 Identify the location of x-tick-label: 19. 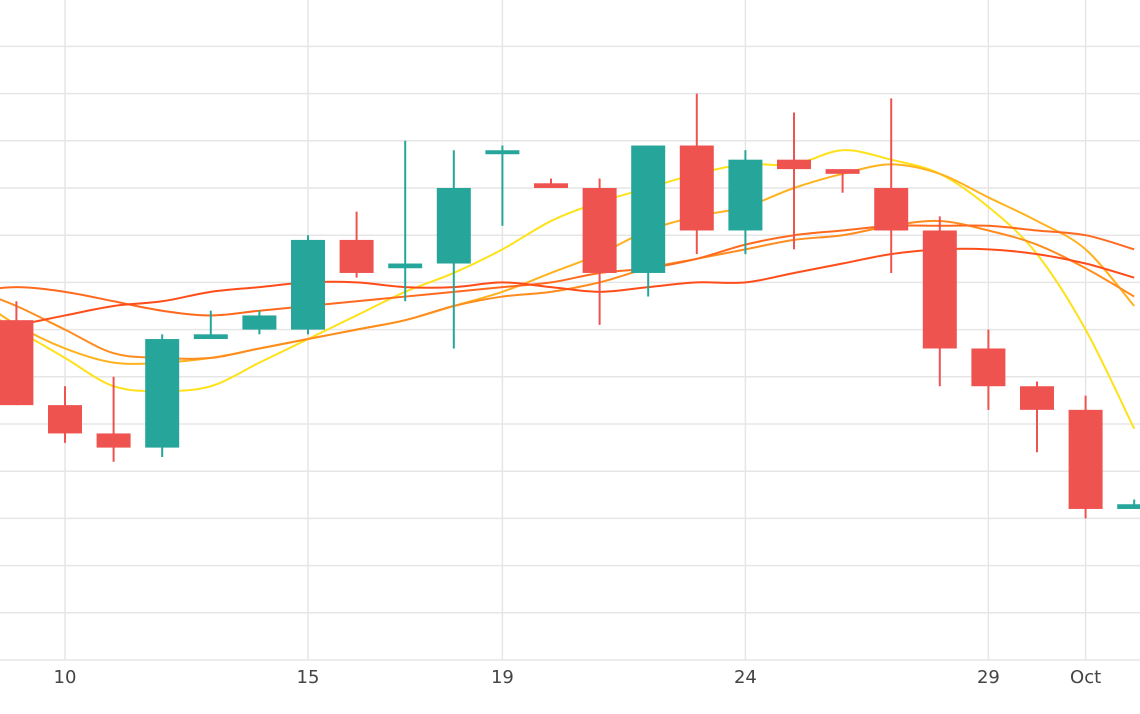
(502, 677).